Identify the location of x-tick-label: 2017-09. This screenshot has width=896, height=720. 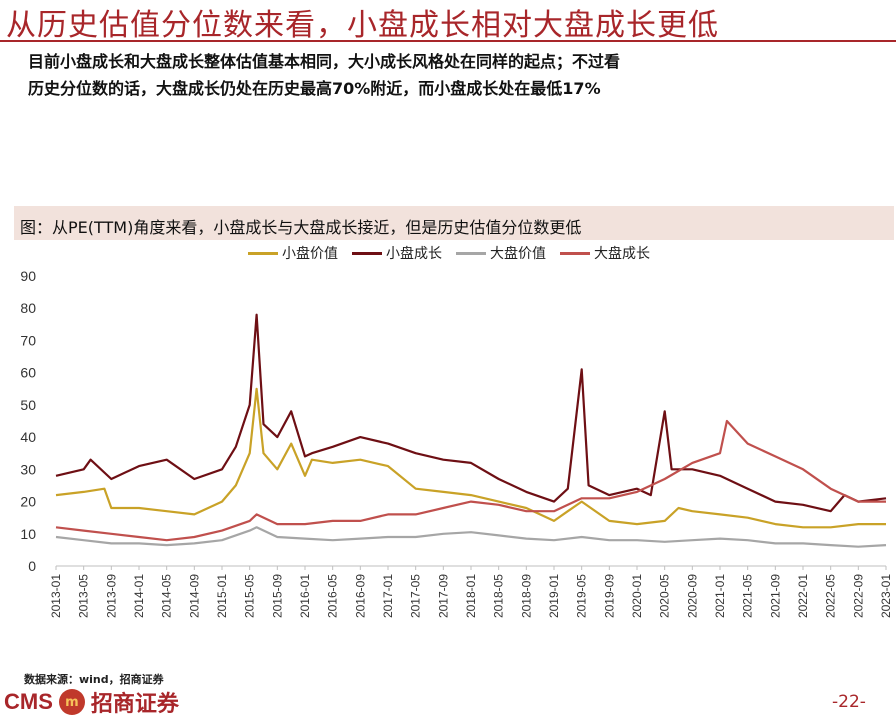
(443, 596).